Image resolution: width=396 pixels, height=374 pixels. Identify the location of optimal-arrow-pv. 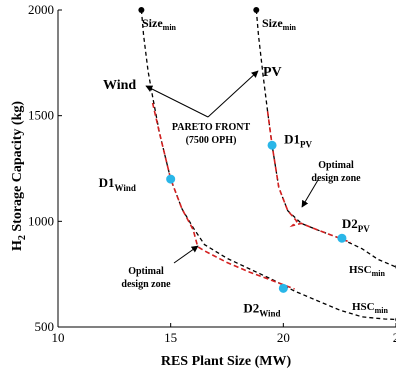
(310, 193).